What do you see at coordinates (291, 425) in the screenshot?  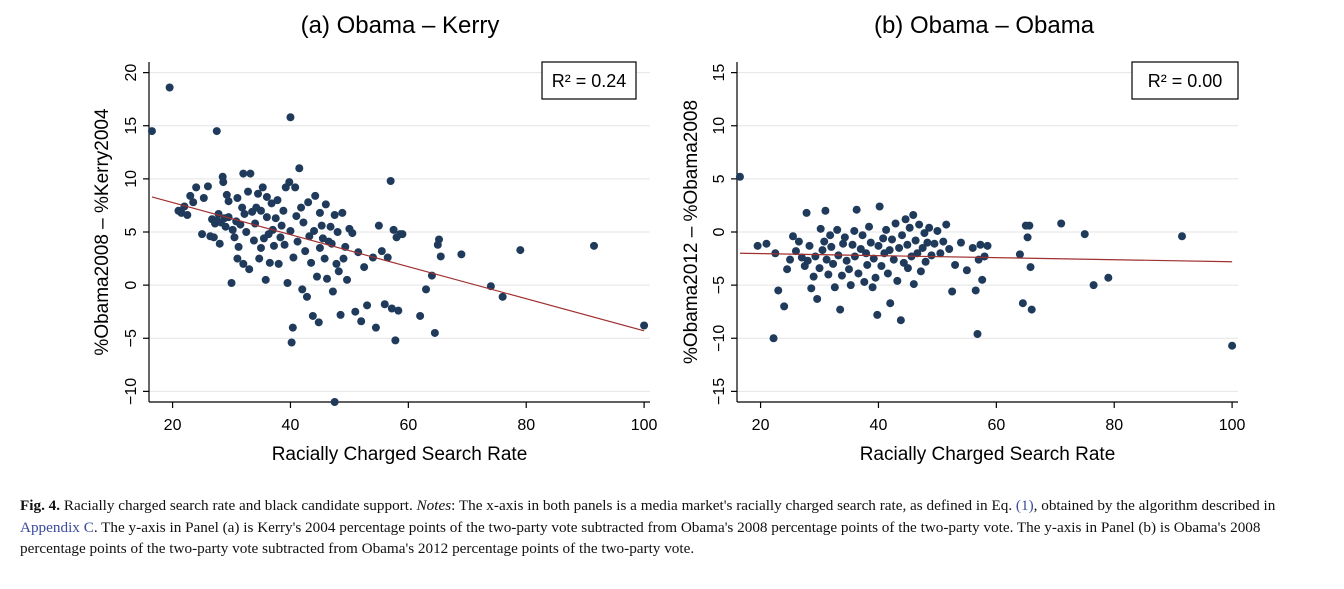 I see `x-tick-label: 40` at bounding box center [291, 425].